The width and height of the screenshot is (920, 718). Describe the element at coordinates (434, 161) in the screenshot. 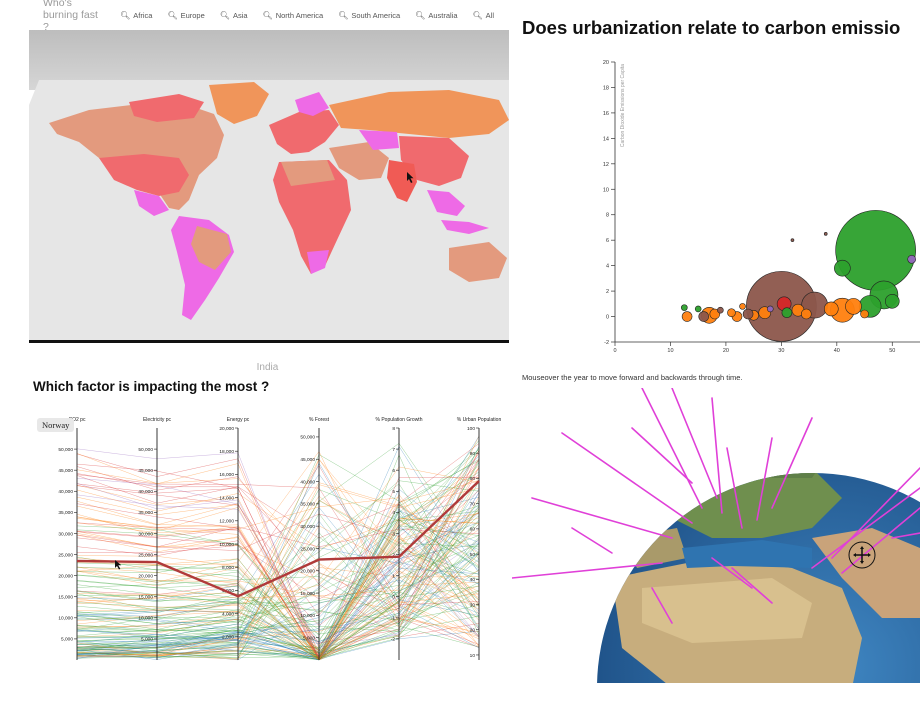

I see `region-shape-china` at that location.